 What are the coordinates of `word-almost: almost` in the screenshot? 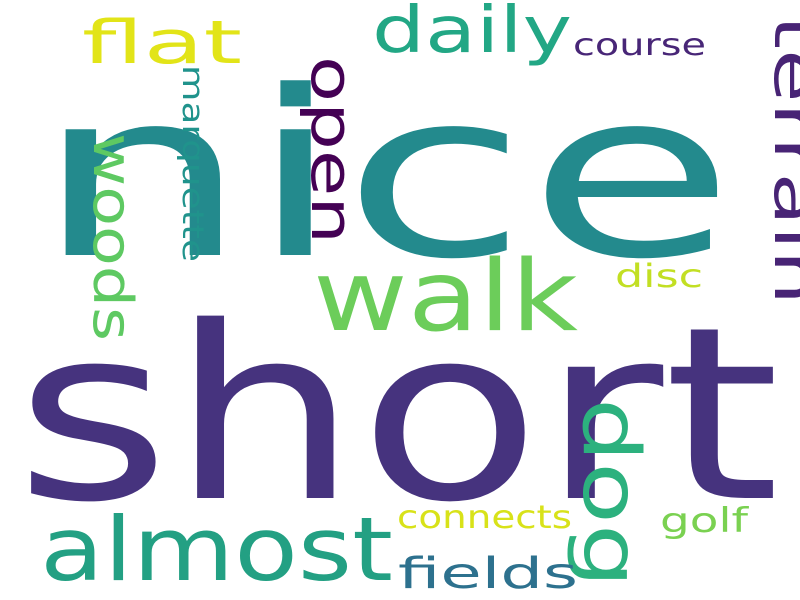 It's located at (216, 549).